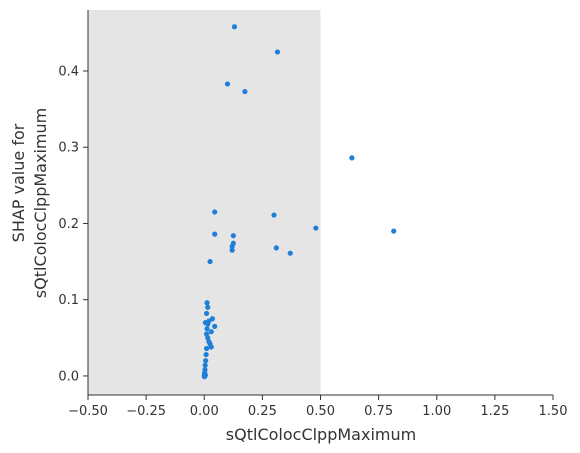  I want to click on x-tick-label: −0.25, so click(146, 411).